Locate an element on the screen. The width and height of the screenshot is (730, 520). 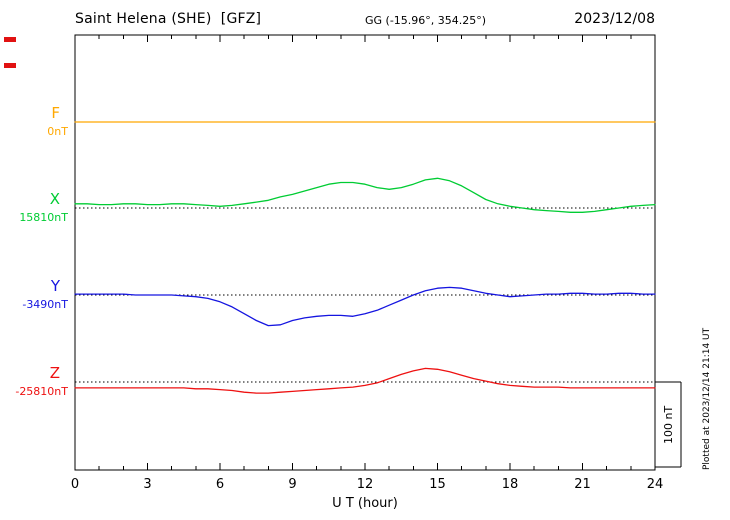
component-baseline-y: -3490nT is located at coordinates (45, 304).